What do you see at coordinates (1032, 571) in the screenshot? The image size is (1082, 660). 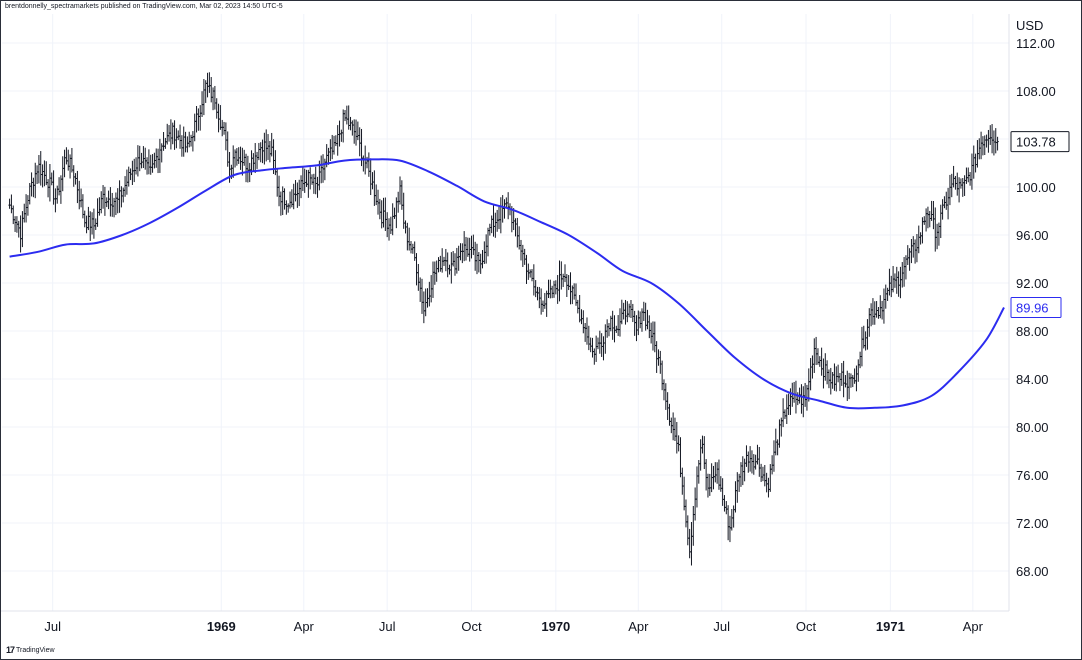 I see `y-tick-label: 68.00` at bounding box center [1032, 571].